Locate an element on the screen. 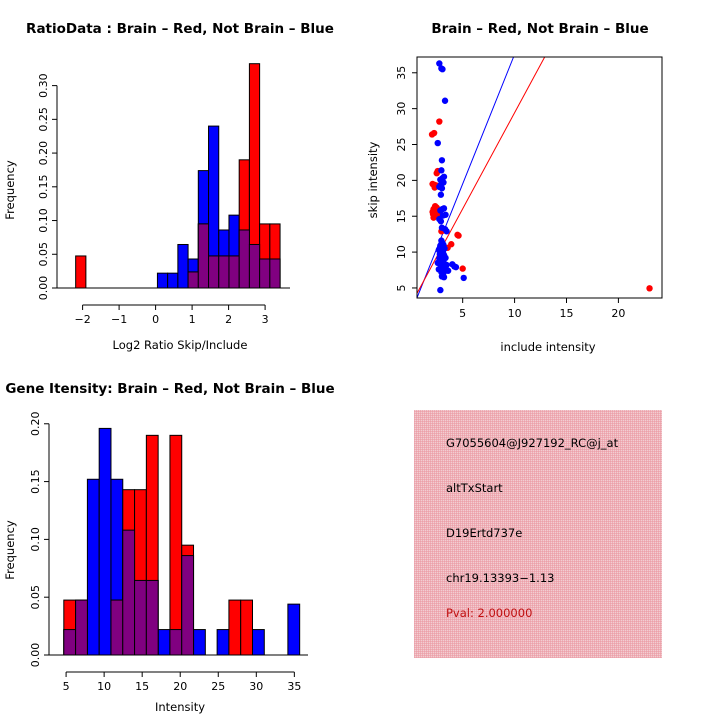 The height and width of the screenshot is (720, 720). y-tick-label: 0.15 is located at coordinates (43, 187).